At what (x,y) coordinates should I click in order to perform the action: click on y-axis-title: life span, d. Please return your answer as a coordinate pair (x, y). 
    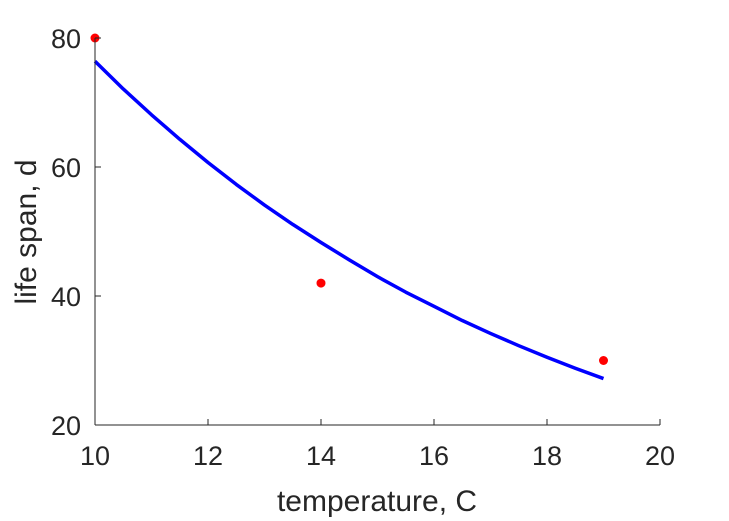
    Looking at the image, I should click on (26, 231).